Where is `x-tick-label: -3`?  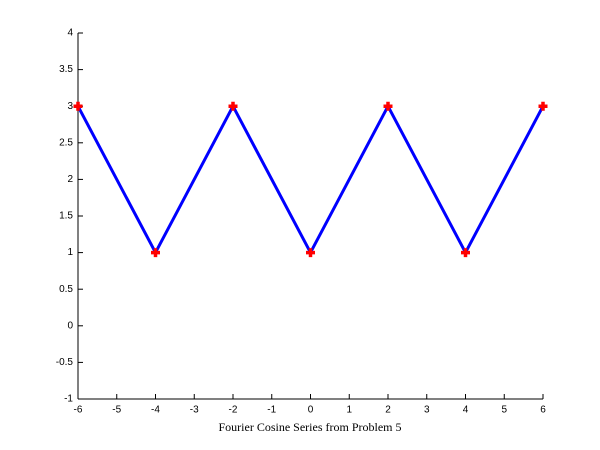
x-tick-label: -3 is located at coordinates (194, 410).